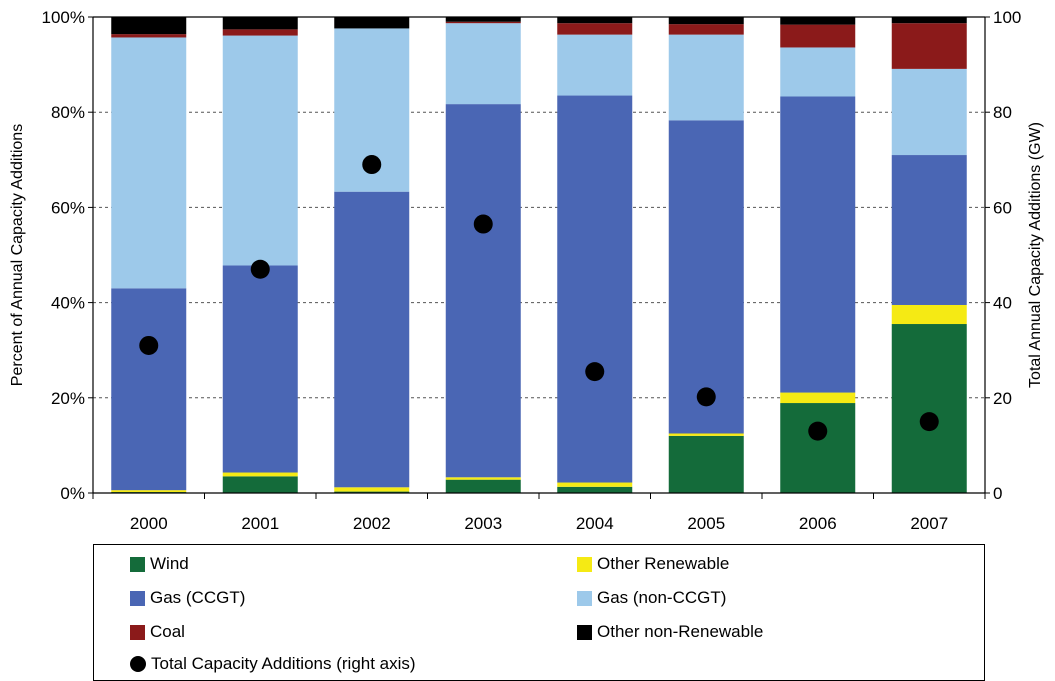 The image size is (1055, 681). I want to click on bar-segment-gas-ccgt-2000, so click(149, 389).